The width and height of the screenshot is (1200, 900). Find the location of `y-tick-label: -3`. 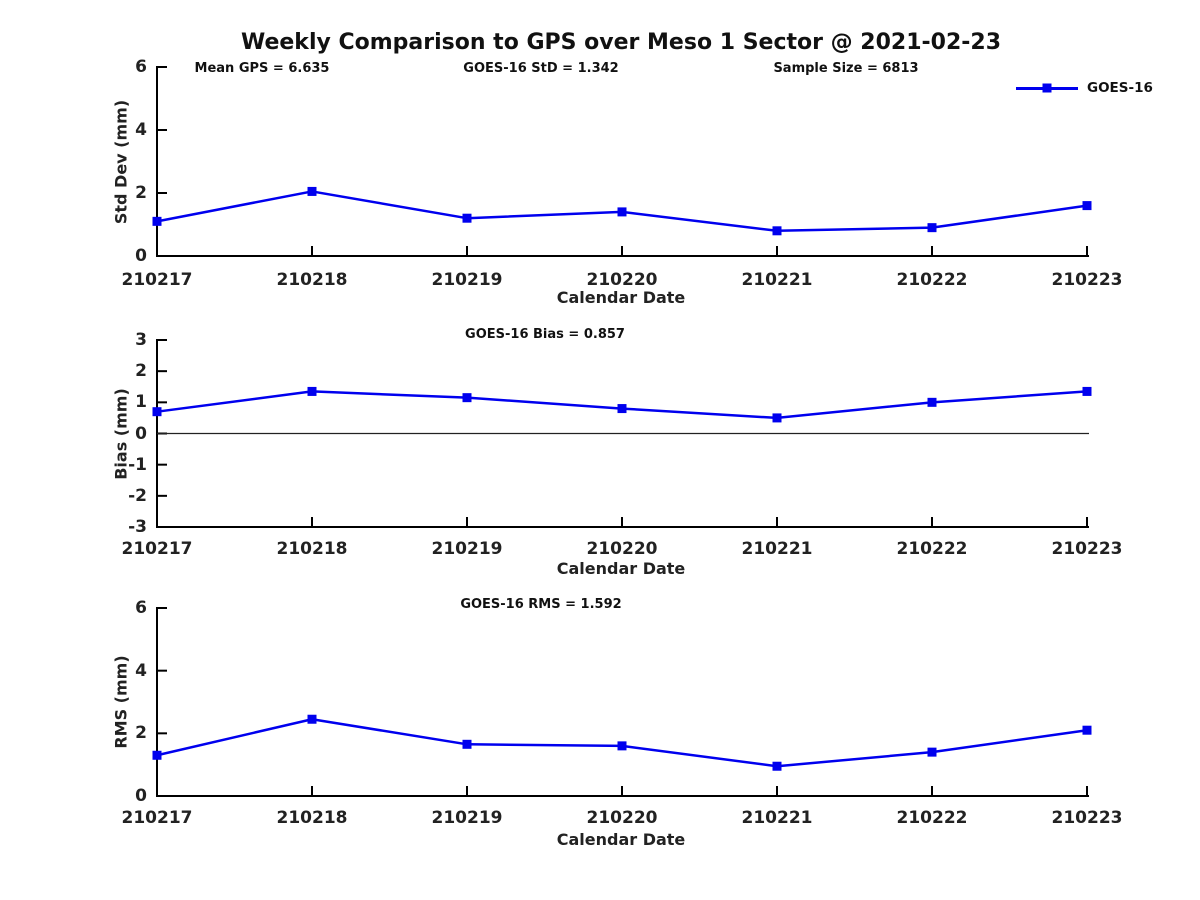

y-tick-label: -3 is located at coordinates (137, 527).